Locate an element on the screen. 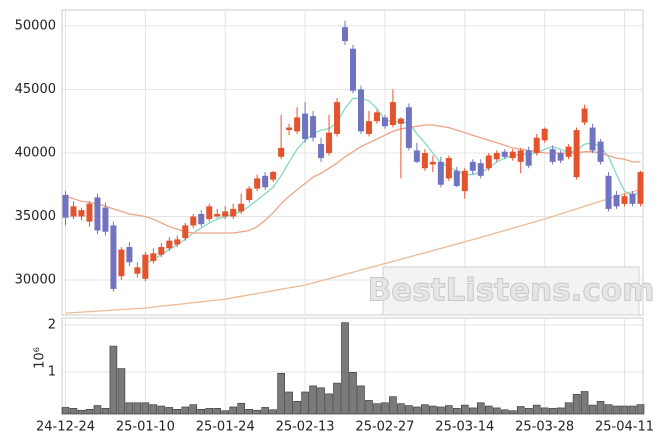 Image resolution: width=663 pixels, height=444 pixels. watermark: BestListens.com is located at coordinates (511, 291).